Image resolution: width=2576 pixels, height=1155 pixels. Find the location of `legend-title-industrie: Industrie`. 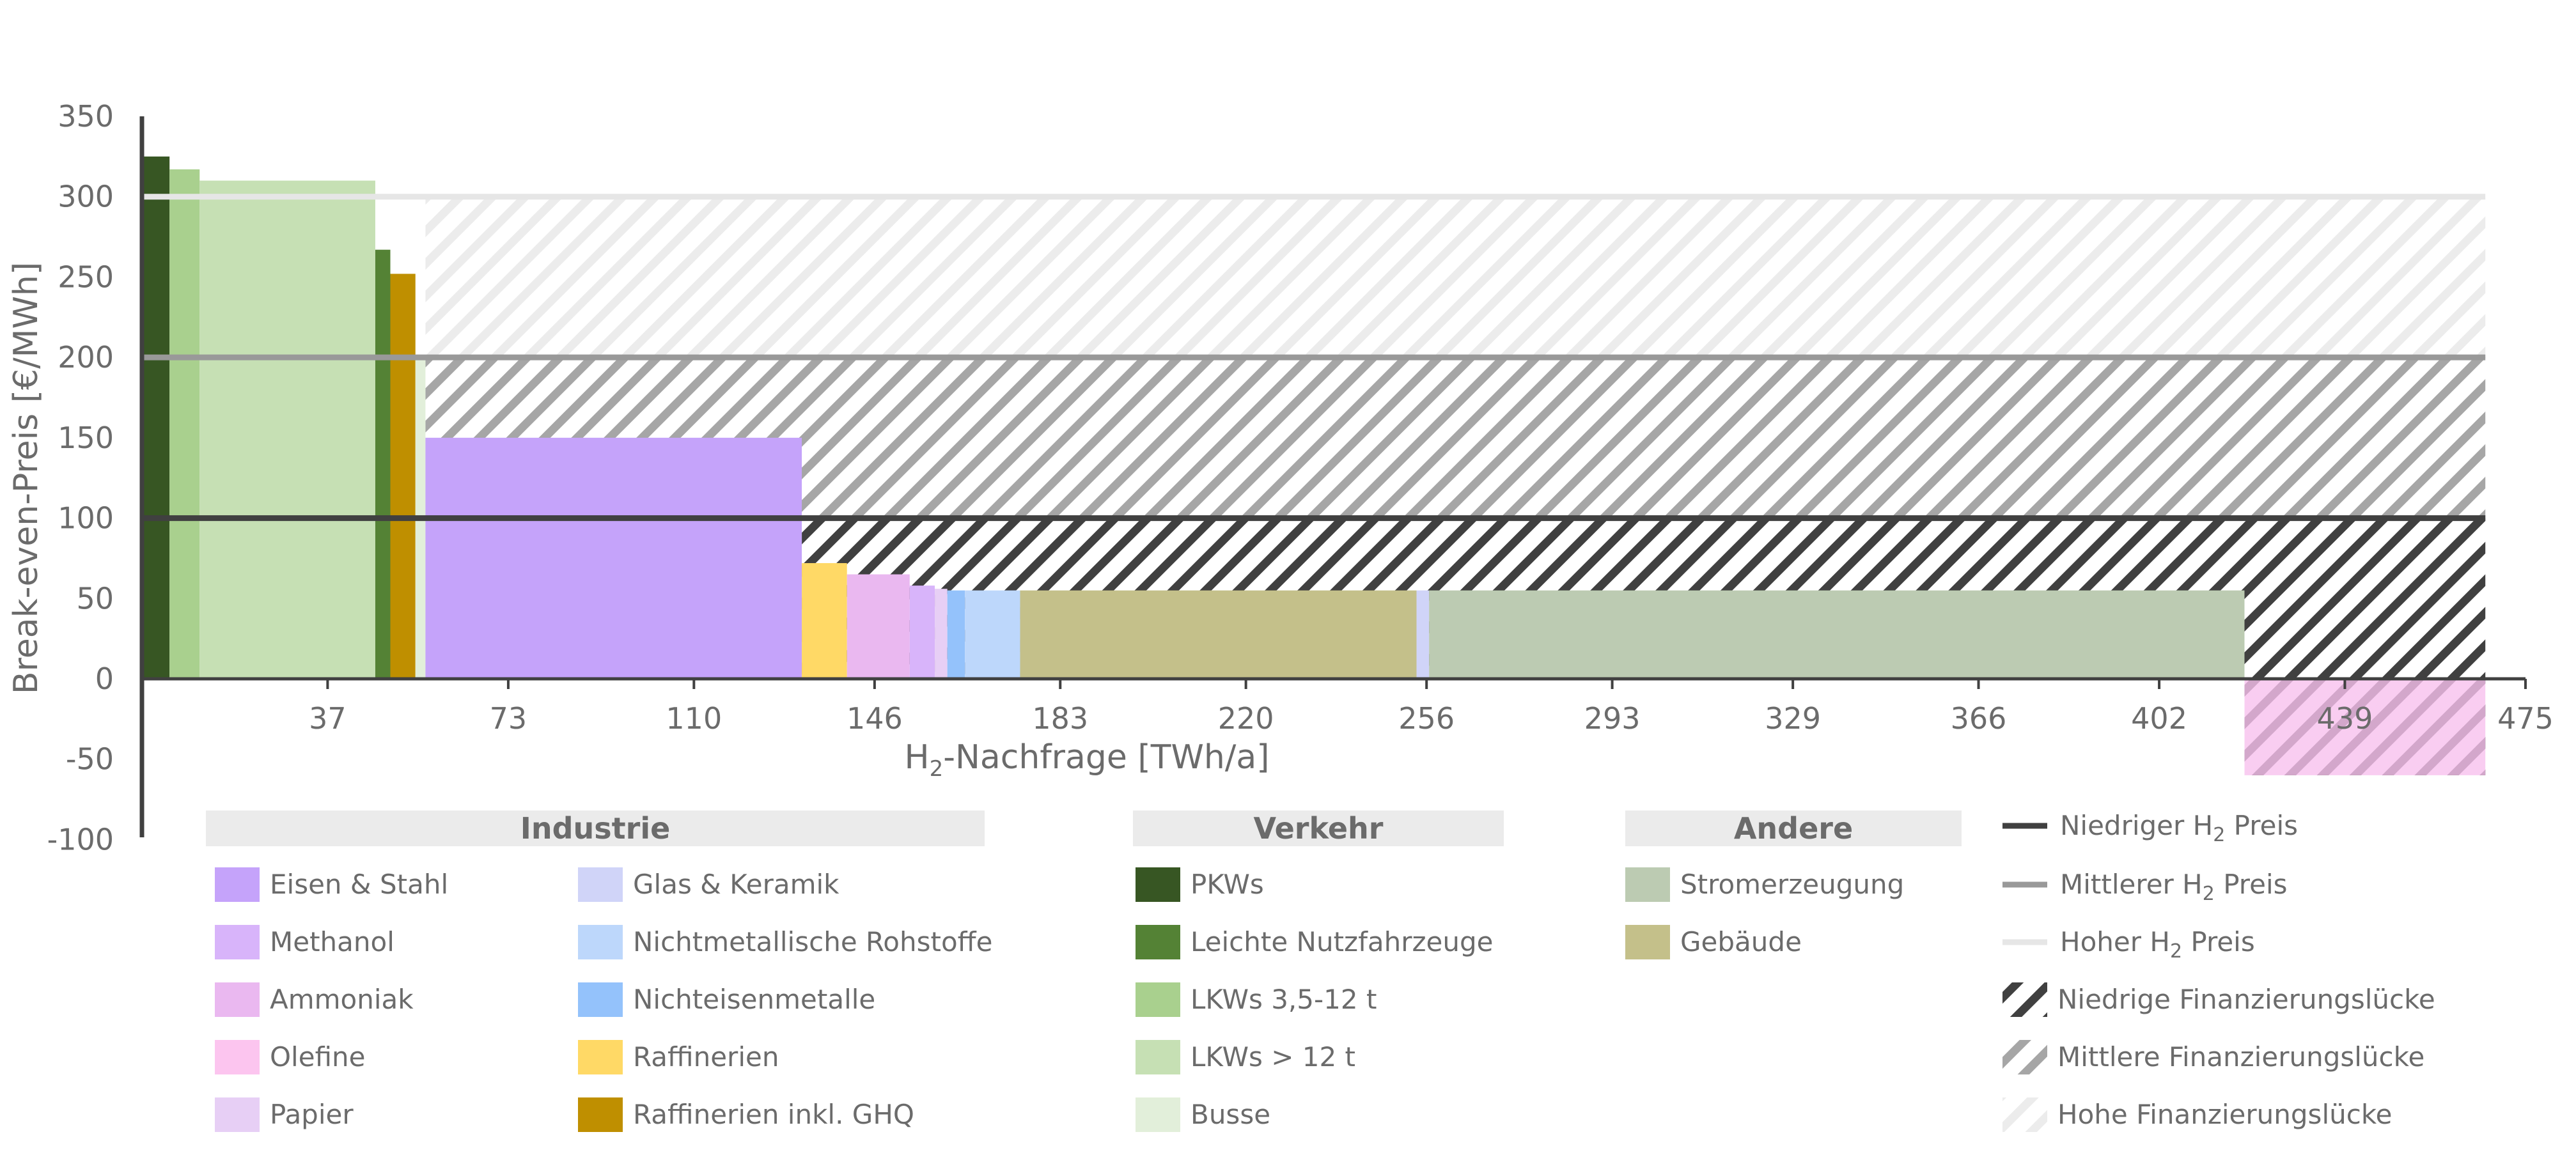

legend-title-industrie: Industrie is located at coordinates (595, 828).